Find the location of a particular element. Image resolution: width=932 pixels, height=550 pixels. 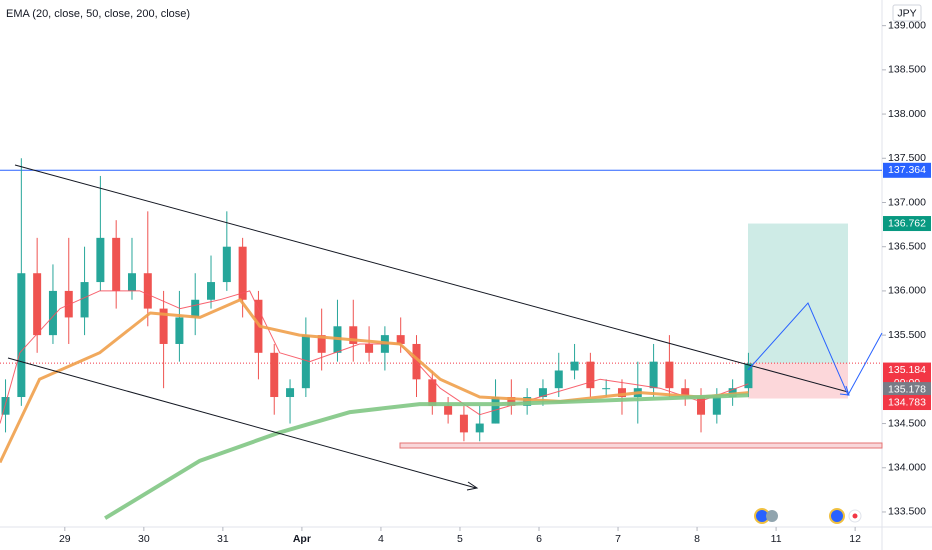

x-tick-label: 8 is located at coordinates (697, 539).